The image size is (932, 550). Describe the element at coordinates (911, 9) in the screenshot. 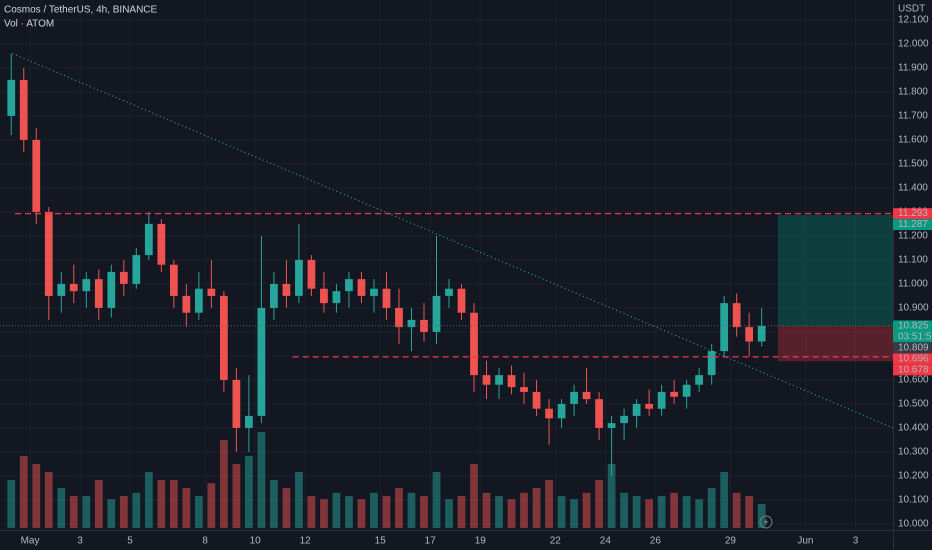

I see `y-axis-label: USDT` at that location.